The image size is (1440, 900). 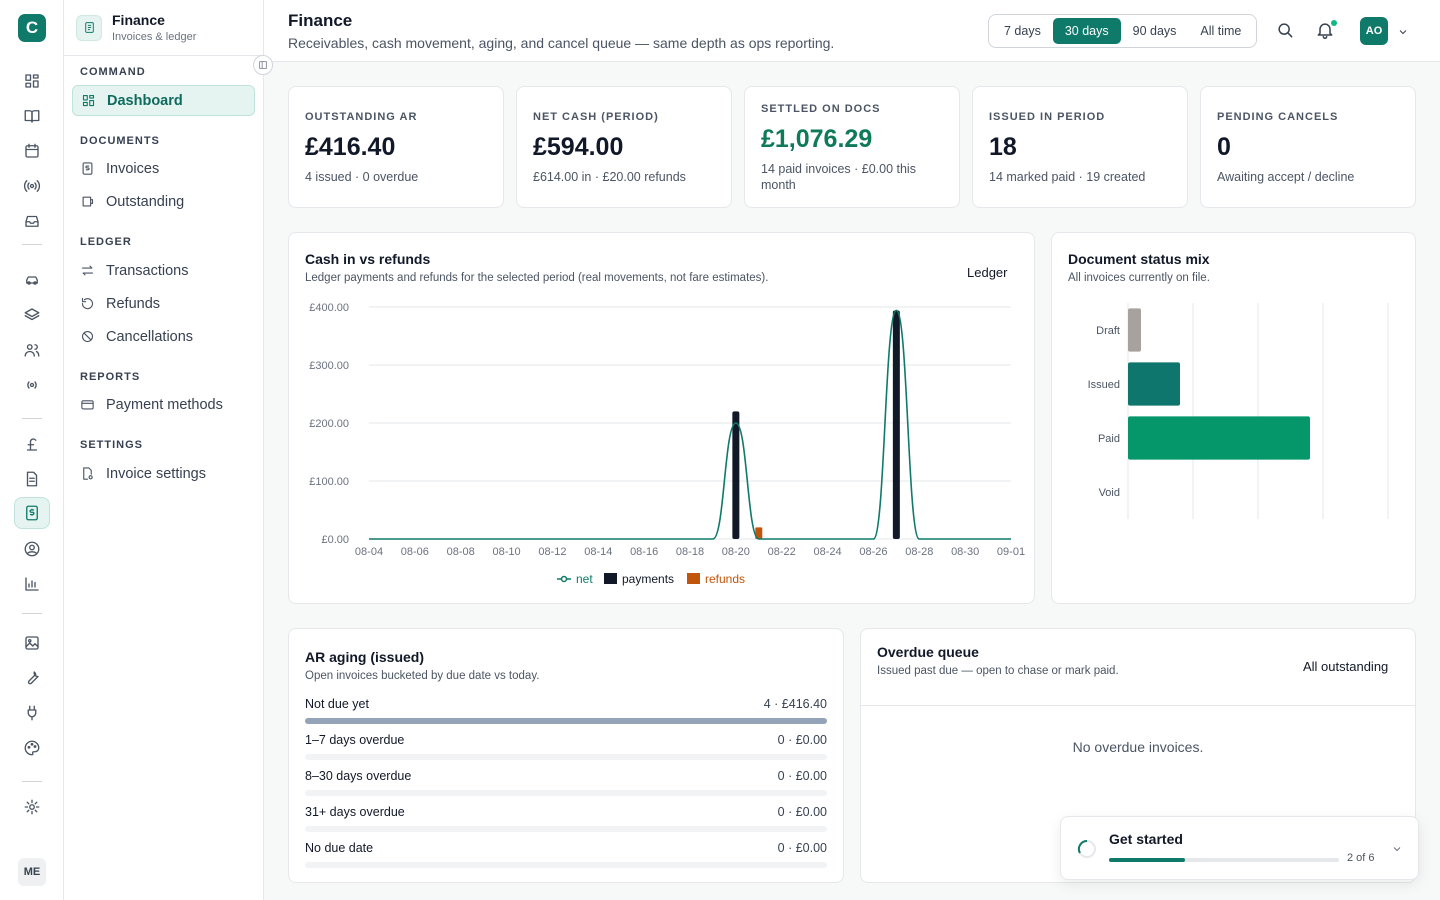 What do you see at coordinates (32, 584) in the screenshot?
I see `bar-chart-icon` at bounding box center [32, 584].